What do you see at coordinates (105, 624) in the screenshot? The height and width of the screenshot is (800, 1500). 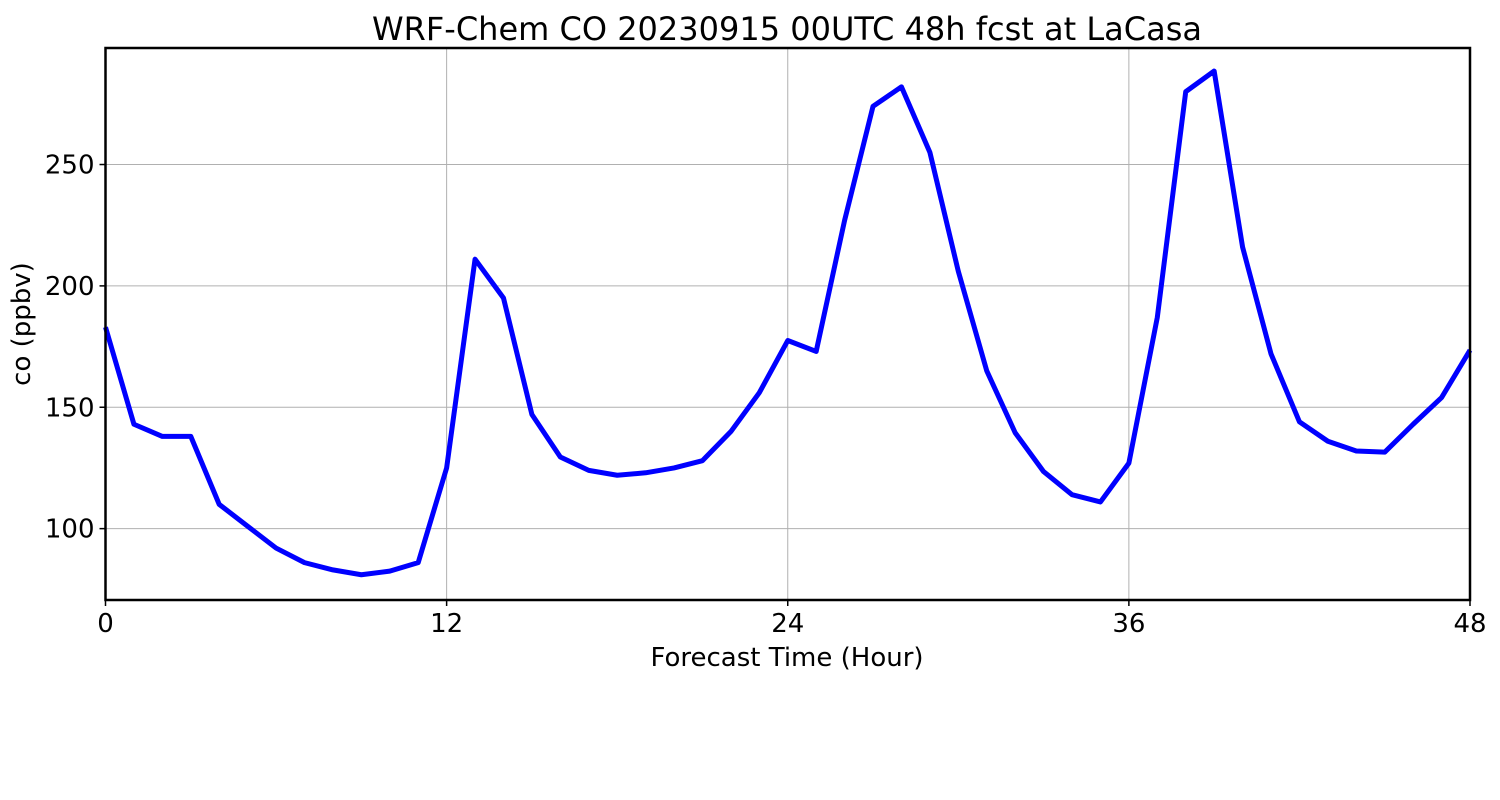 I see `x-tick-label: 0` at bounding box center [105, 624].